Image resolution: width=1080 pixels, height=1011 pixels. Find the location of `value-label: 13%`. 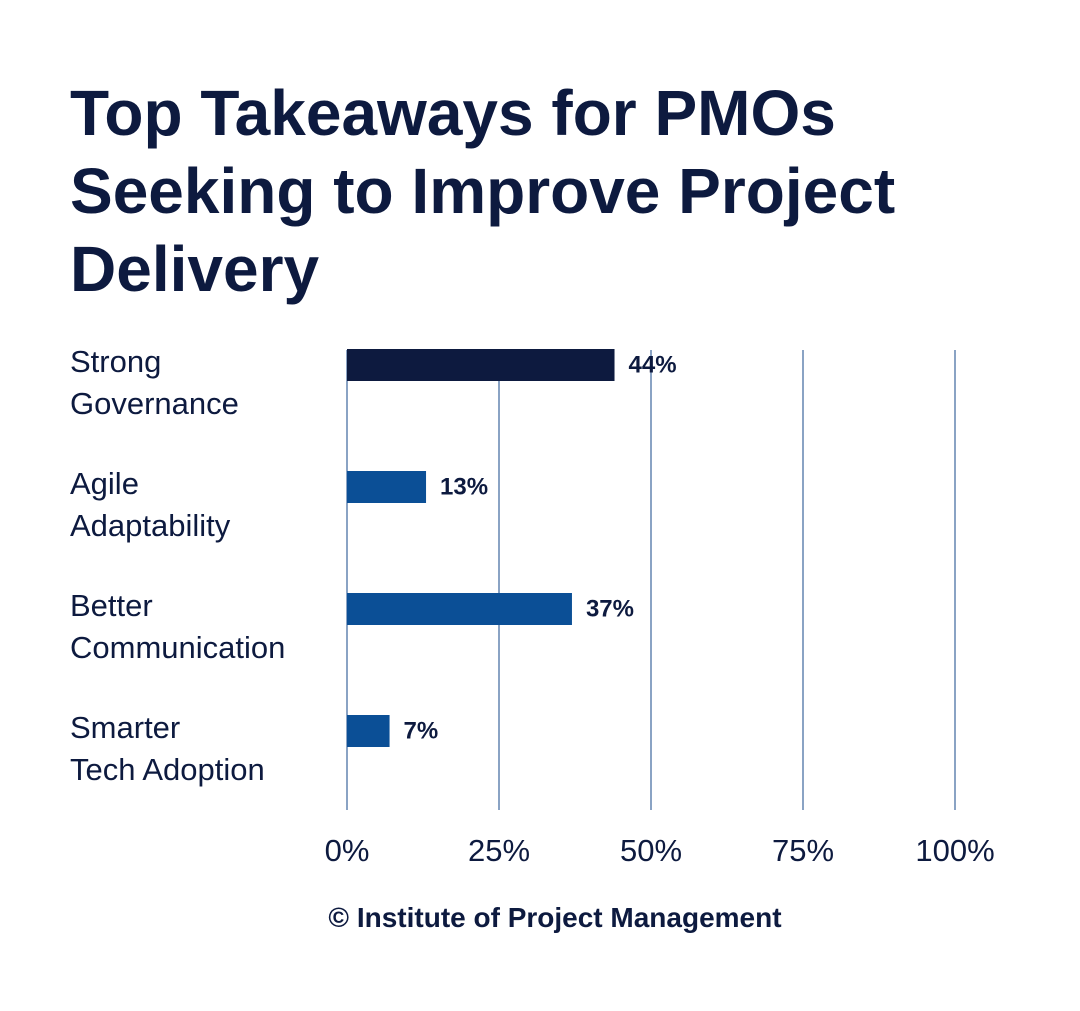

value-label: 13% is located at coordinates (464, 486).